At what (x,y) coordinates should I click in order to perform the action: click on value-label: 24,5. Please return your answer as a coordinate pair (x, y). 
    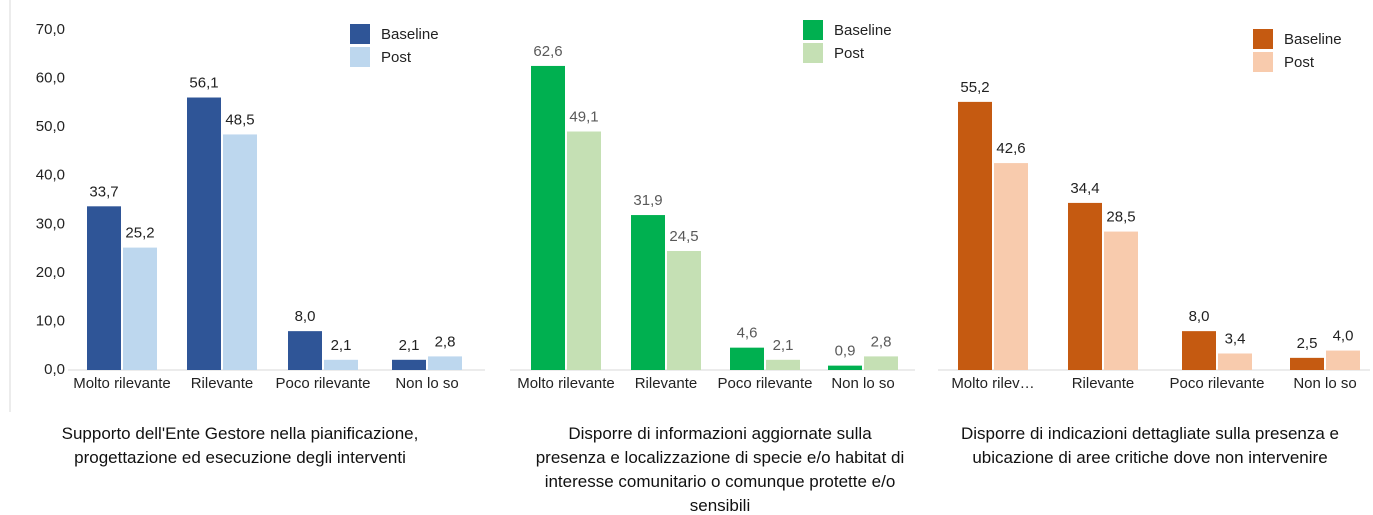
    Looking at the image, I should click on (683, 236).